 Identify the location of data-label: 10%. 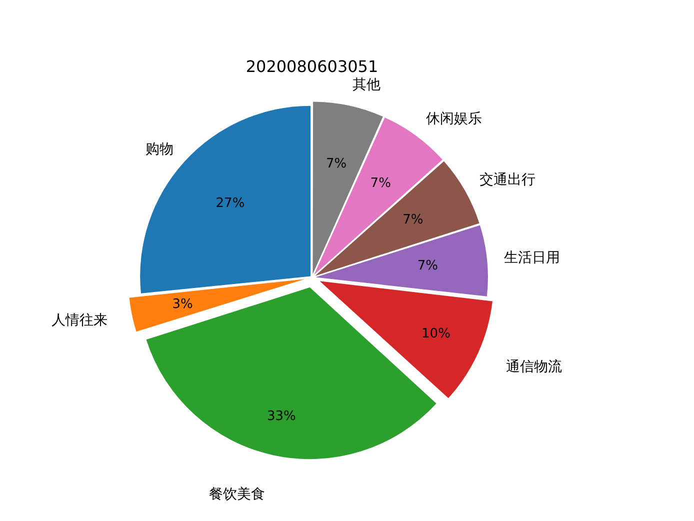
(436, 334).